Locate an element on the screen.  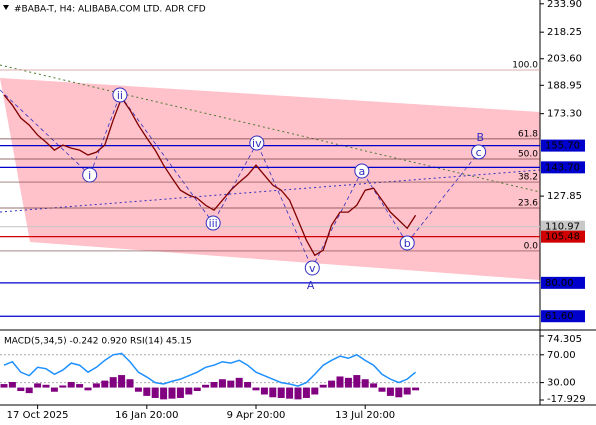
price-level-label: 61.60 is located at coordinates (559, 316).